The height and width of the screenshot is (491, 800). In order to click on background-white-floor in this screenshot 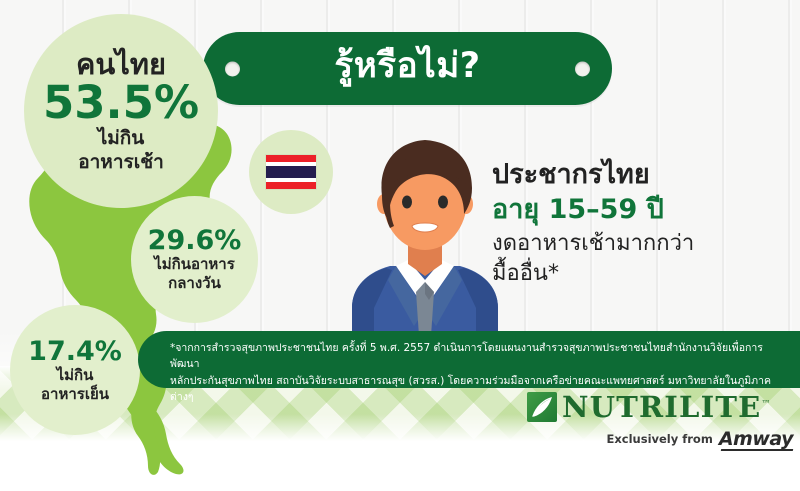, I will do `click(400, 467)`.